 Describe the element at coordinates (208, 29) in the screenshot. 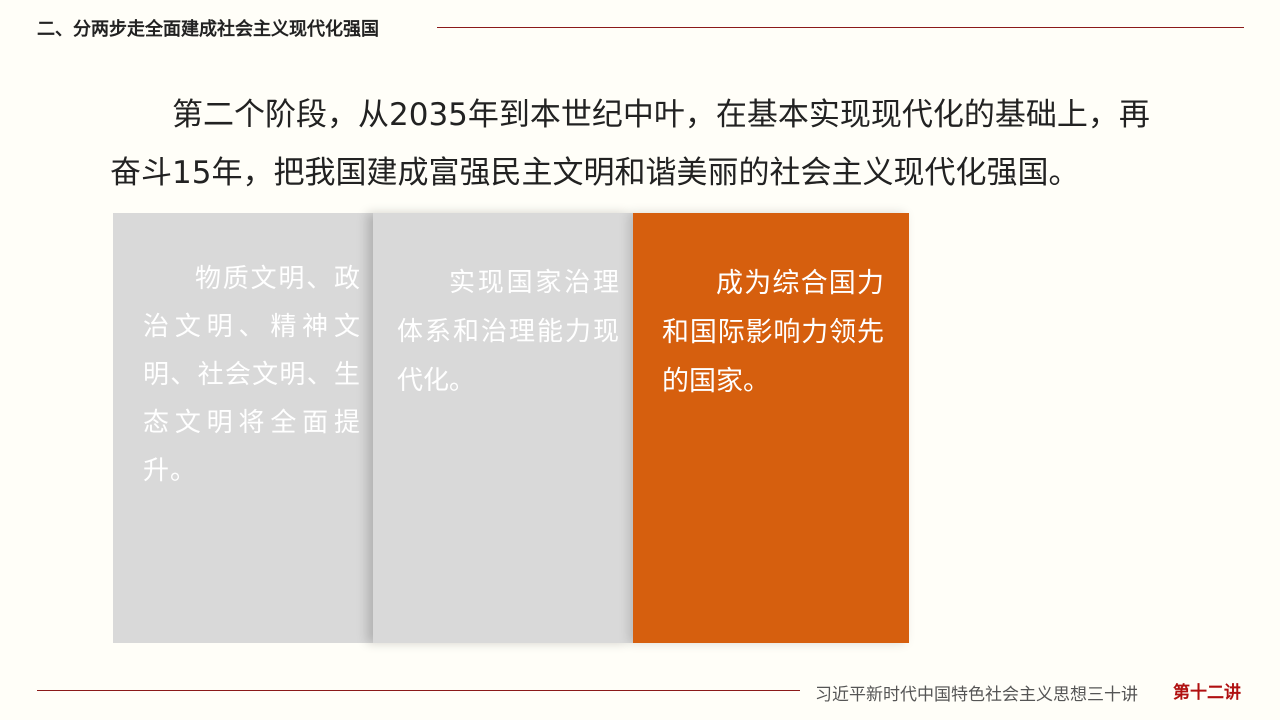

I see `section-title: 二、分两步走全面建成社会主义现代化强国` at that location.